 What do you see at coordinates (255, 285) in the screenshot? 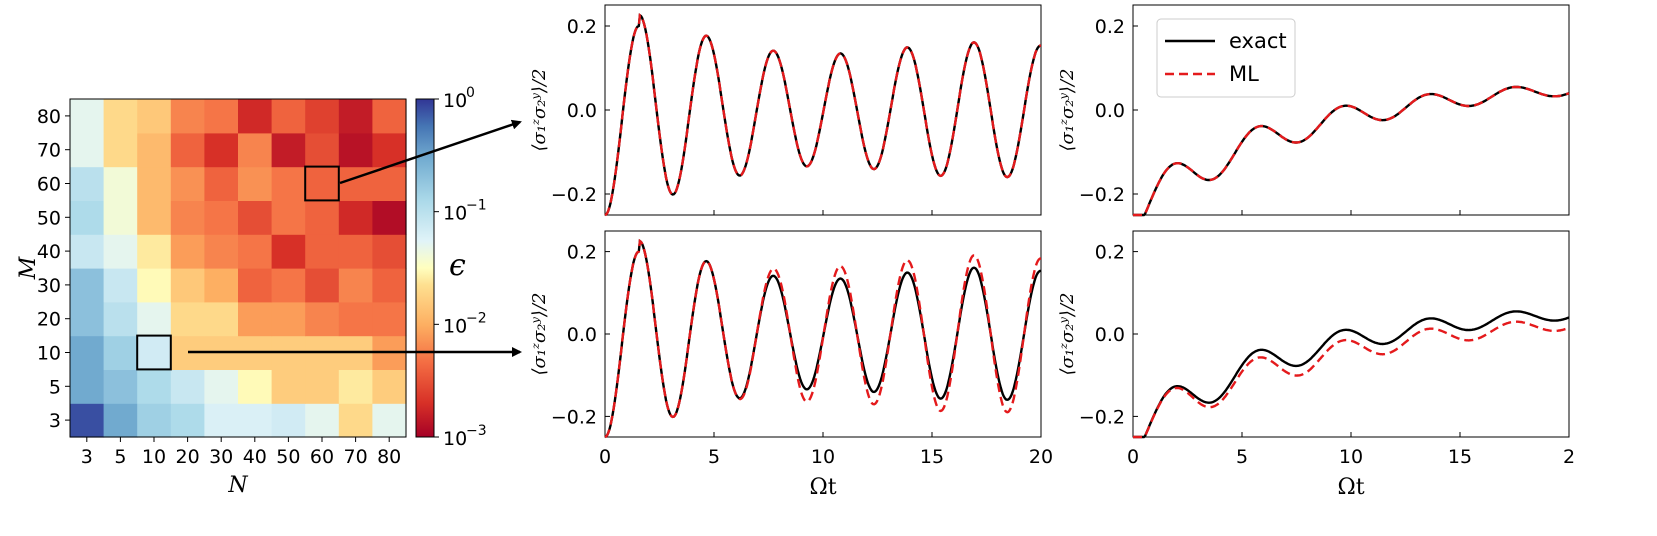
I see `heatmap-cell-M30-N40` at bounding box center [255, 285].